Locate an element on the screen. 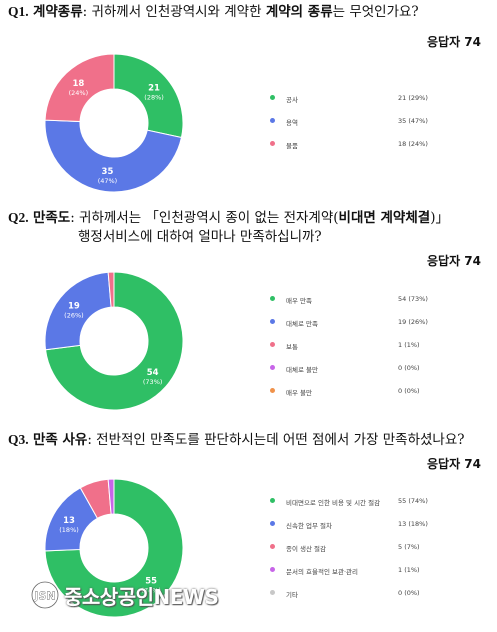 The height and width of the screenshot is (632, 497). legend-label: 대체로 만족 is located at coordinates (302, 324).